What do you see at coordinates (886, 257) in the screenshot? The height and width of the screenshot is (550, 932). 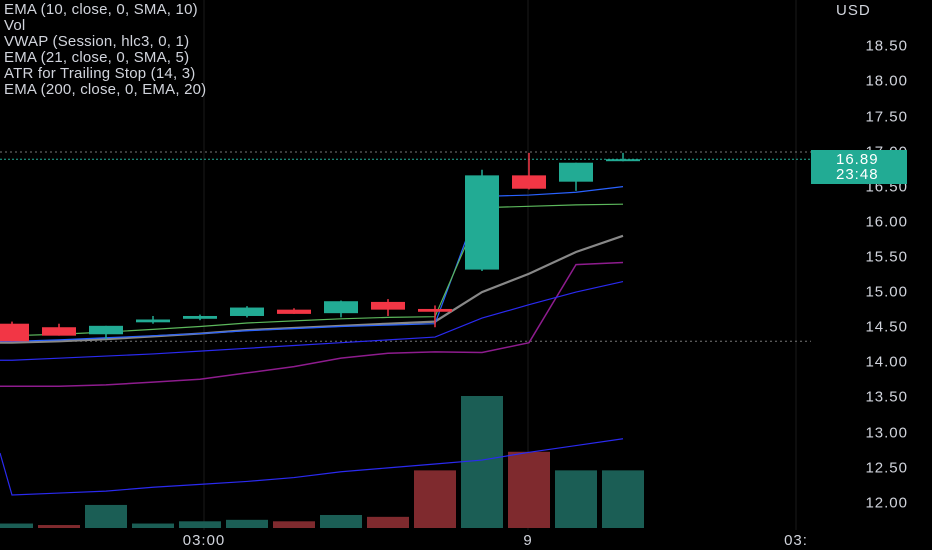 I see `price-tick: 15.50` at bounding box center [886, 257].